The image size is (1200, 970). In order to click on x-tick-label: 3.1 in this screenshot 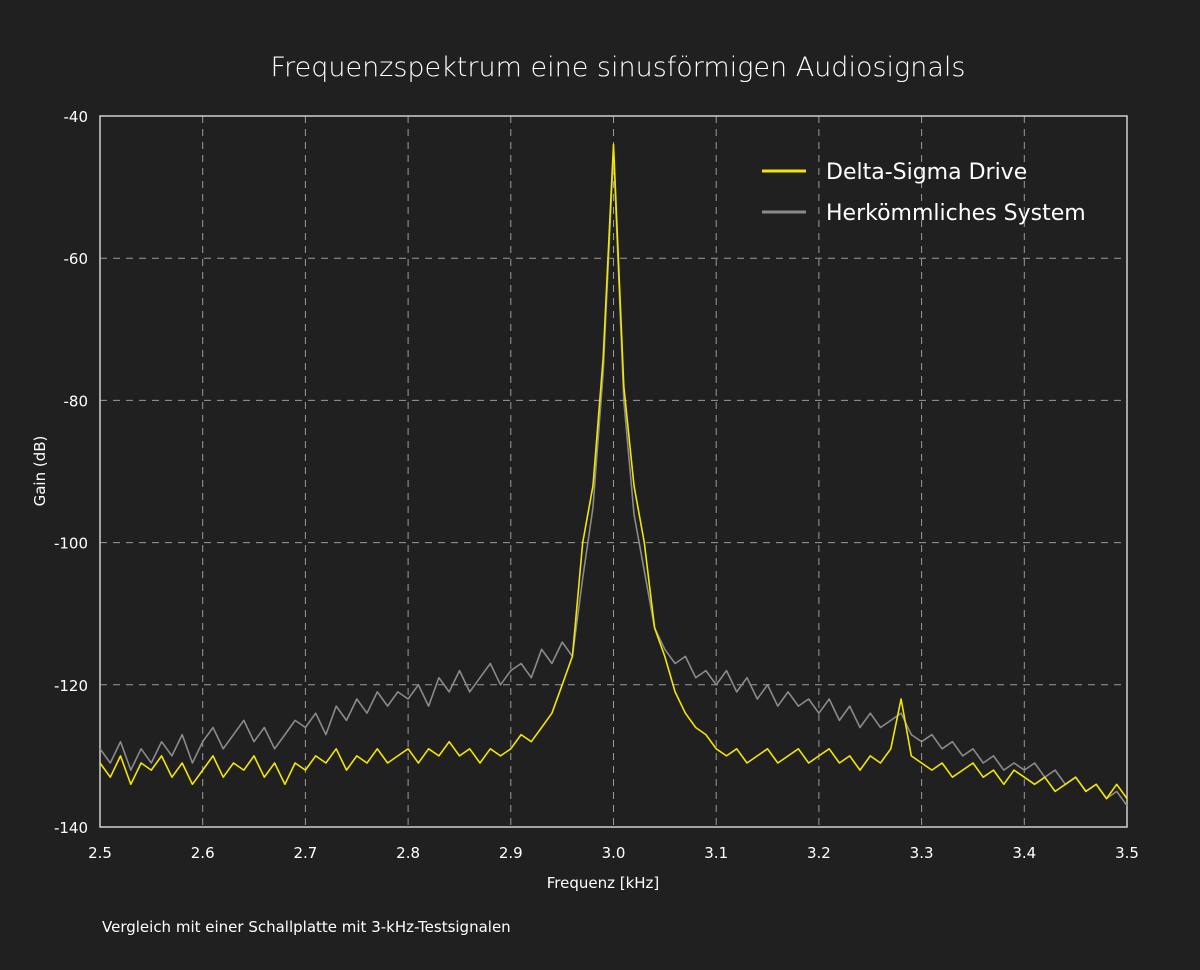, I will do `click(716, 853)`.